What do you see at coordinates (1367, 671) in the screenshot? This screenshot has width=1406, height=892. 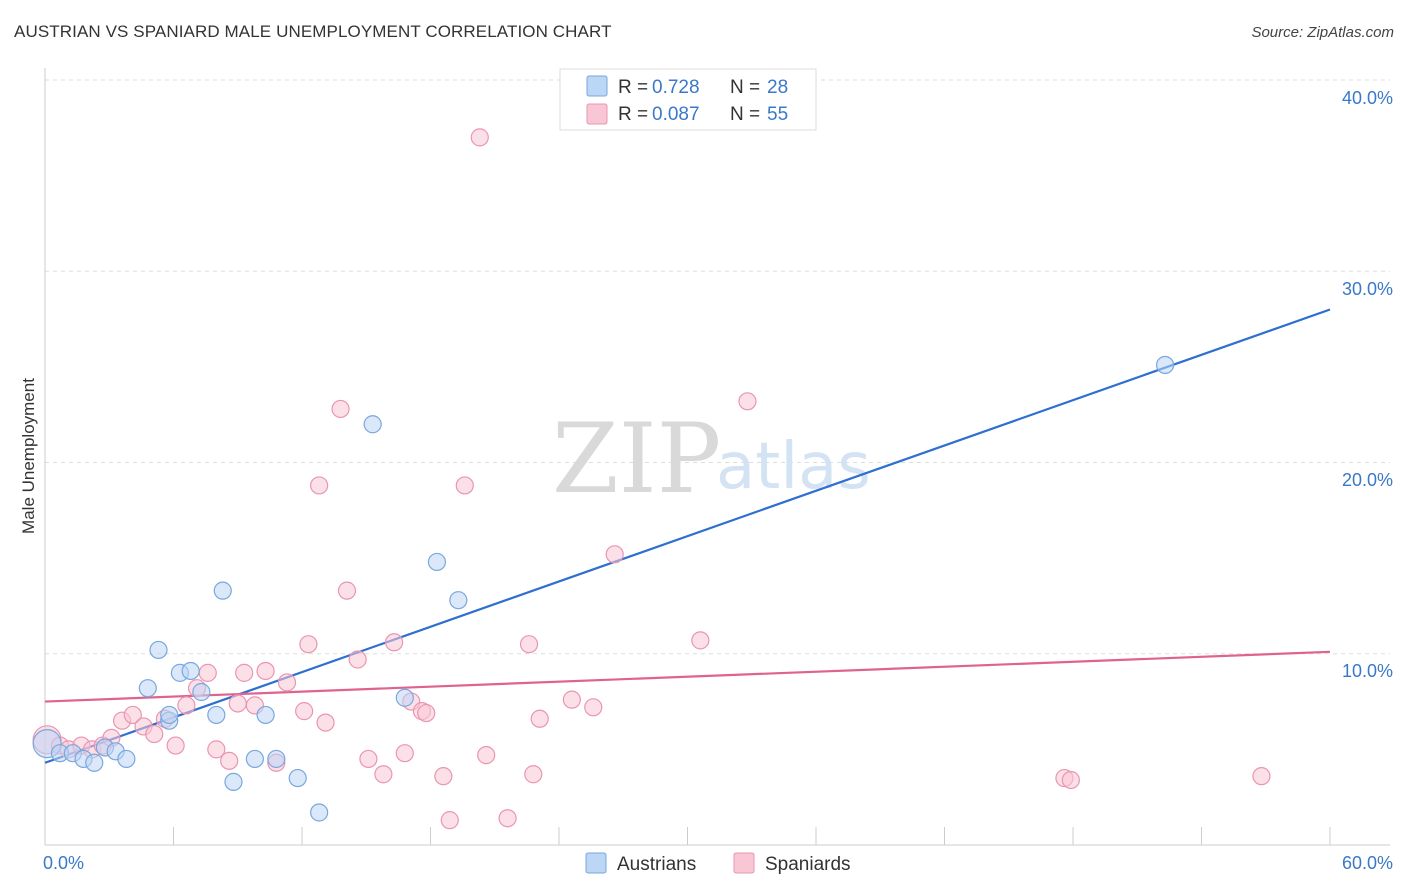 I see `y-tick-label: 10.0%` at bounding box center [1367, 671].